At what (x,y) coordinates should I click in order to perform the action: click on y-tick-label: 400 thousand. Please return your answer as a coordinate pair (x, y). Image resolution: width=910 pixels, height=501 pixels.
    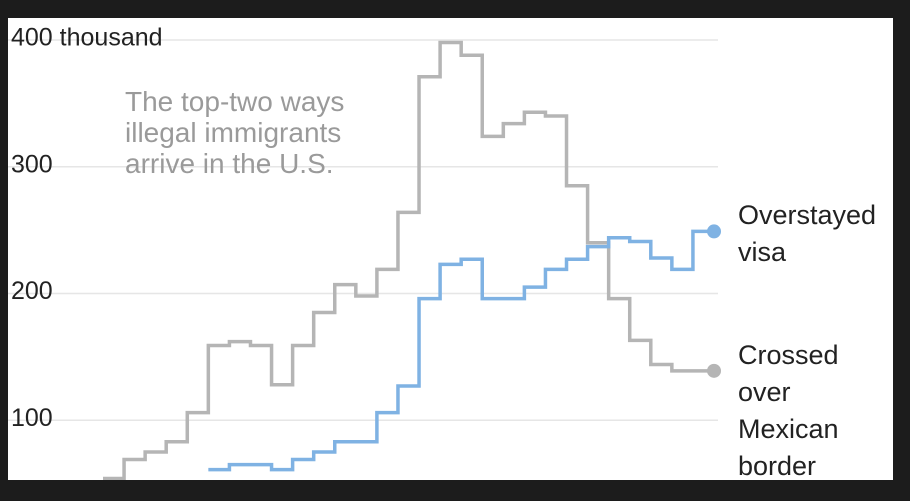
    Looking at the image, I should click on (87, 38).